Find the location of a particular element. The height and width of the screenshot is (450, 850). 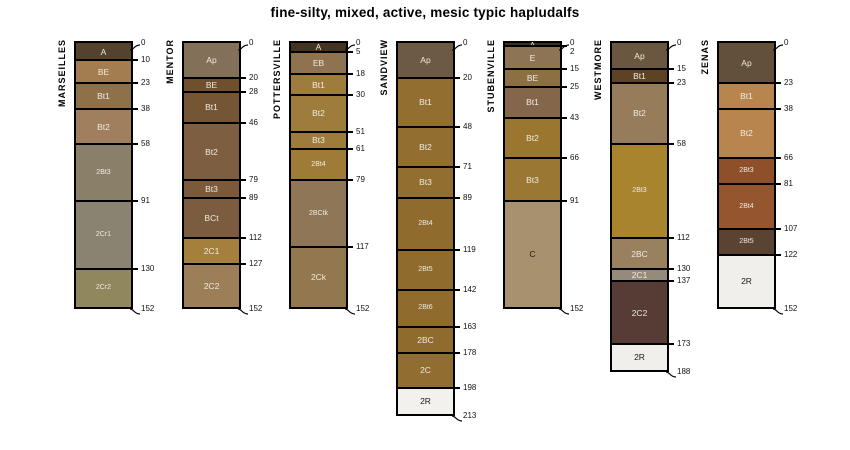

horizon: 2Cr2 is located at coordinates (103, 288).